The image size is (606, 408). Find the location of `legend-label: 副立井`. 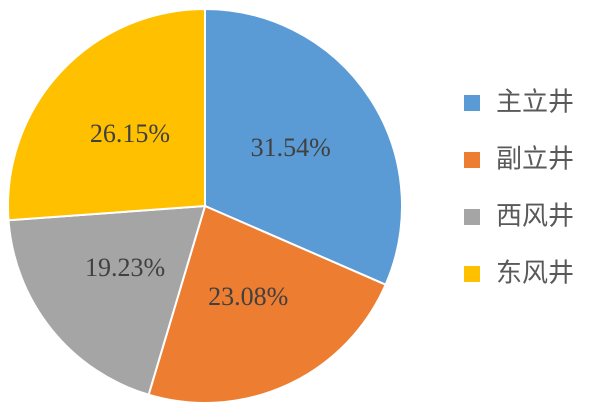

legend-label: 副立井 is located at coordinates (535, 160).